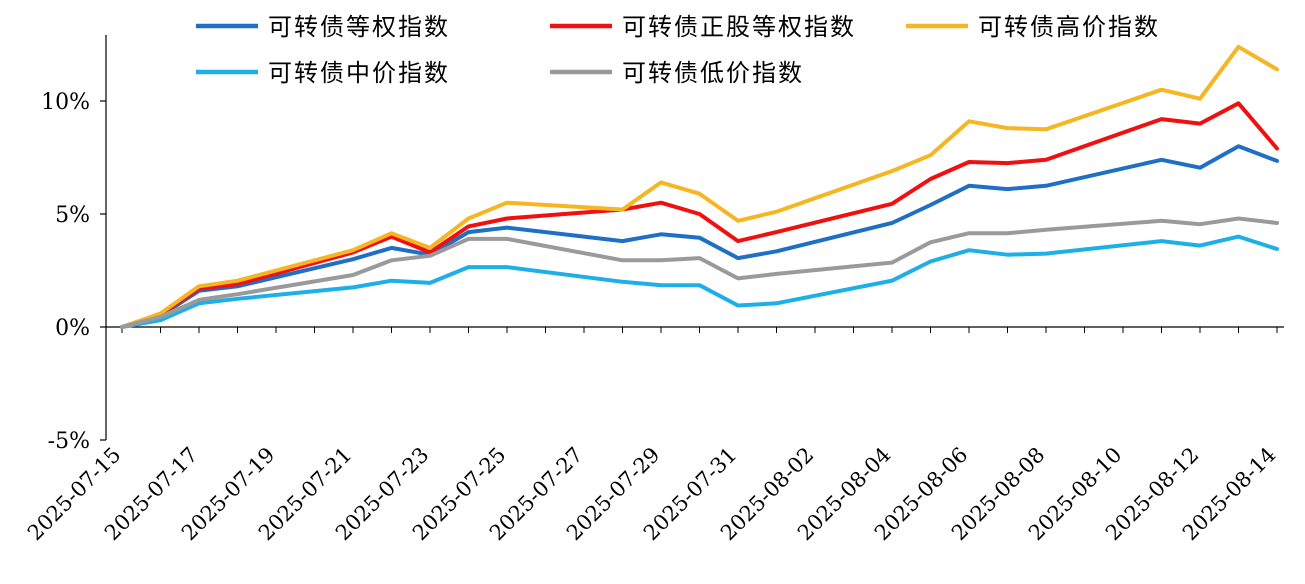 The image size is (1305, 584). Describe the element at coordinates (72, 328) in the screenshot. I see `y-tick-label: 0%` at that location.